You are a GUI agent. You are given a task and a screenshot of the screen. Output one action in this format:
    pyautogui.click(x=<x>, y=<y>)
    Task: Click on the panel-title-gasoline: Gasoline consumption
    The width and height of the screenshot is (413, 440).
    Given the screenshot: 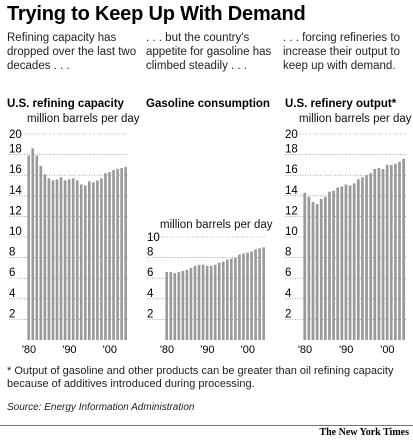 What is the action you would take?
    pyautogui.click(x=208, y=104)
    